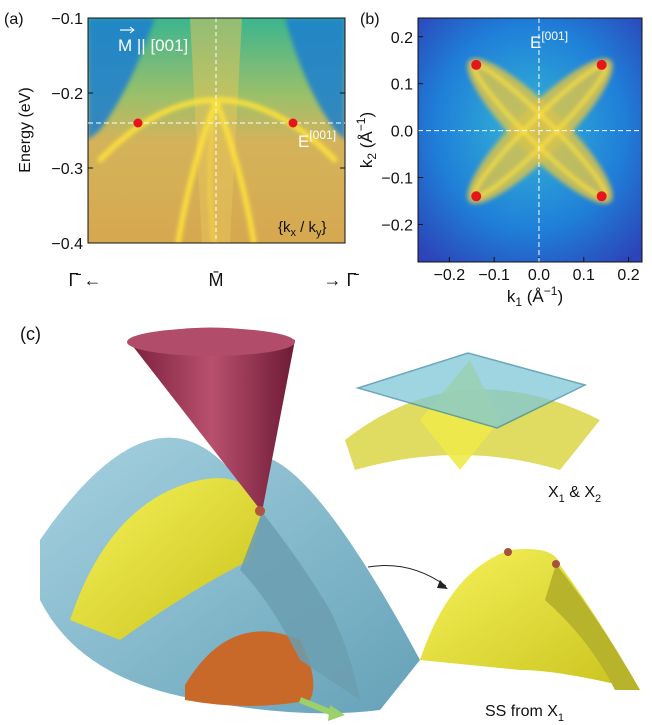 The width and height of the screenshot is (652, 725). What do you see at coordinates (153, 45) in the screenshot?
I see `direction-label: M || [001]` at bounding box center [153, 45].